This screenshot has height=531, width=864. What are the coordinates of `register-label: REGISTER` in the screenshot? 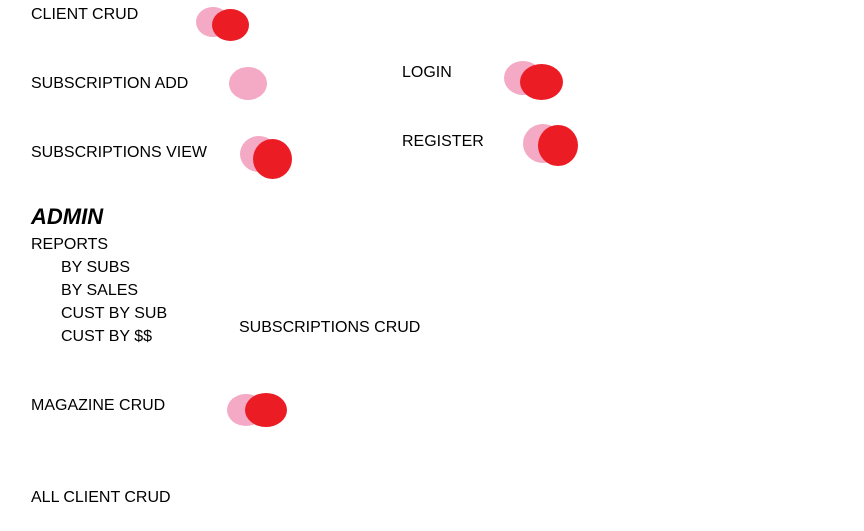 It's located at (443, 141).